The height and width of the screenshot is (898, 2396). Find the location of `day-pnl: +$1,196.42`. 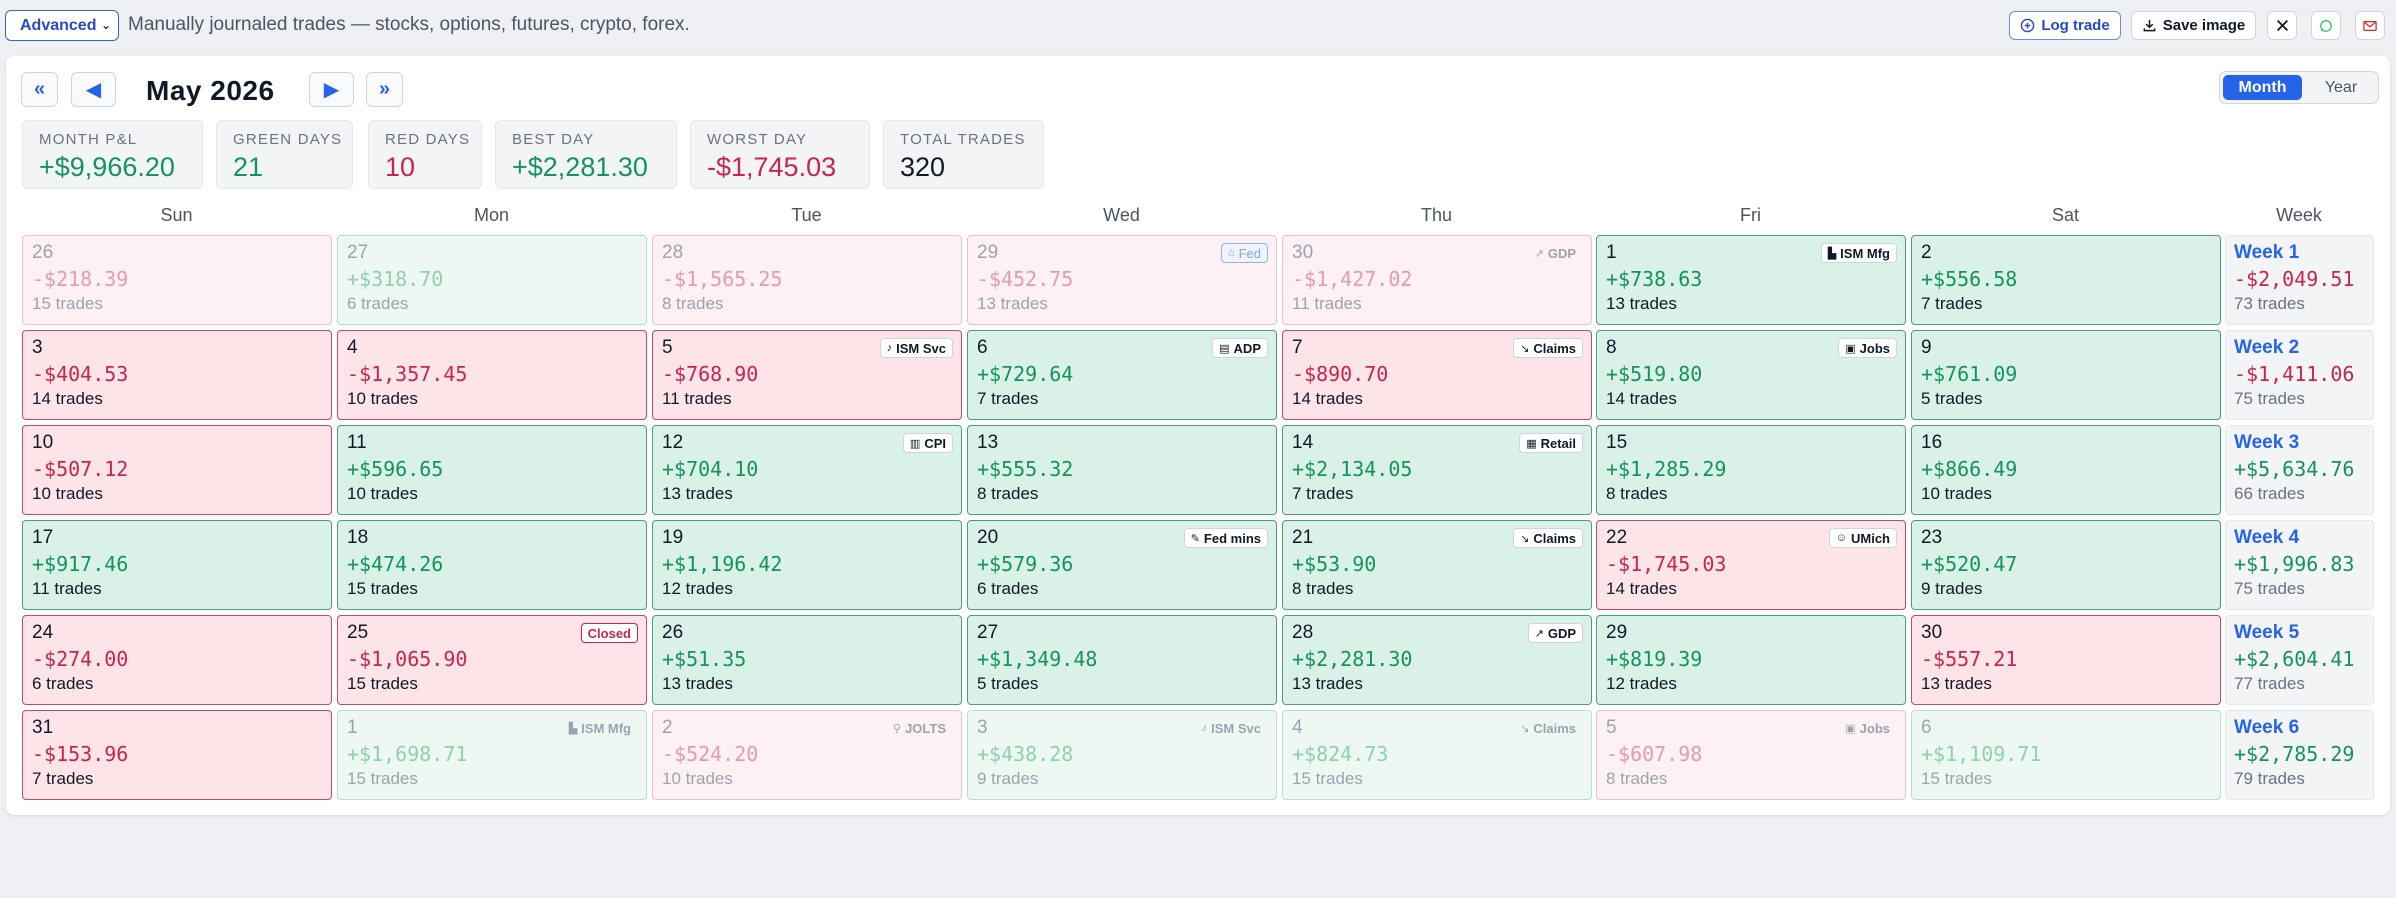

day-pnl: +$1,196.42 is located at coordinates (722, 564).